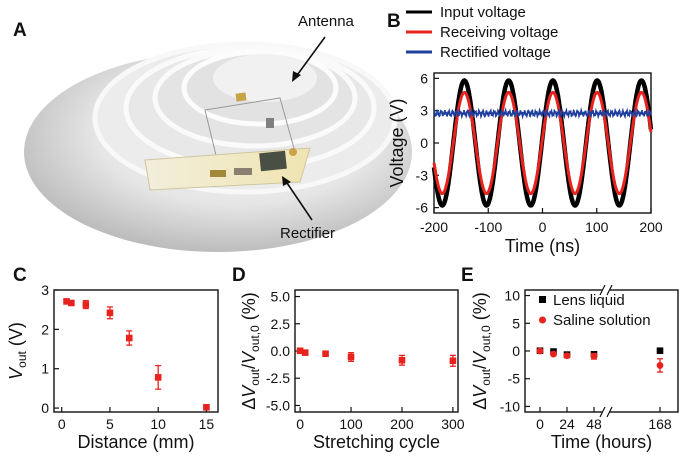  I want to click on panel-d-axes-frame, so click(376, 351).